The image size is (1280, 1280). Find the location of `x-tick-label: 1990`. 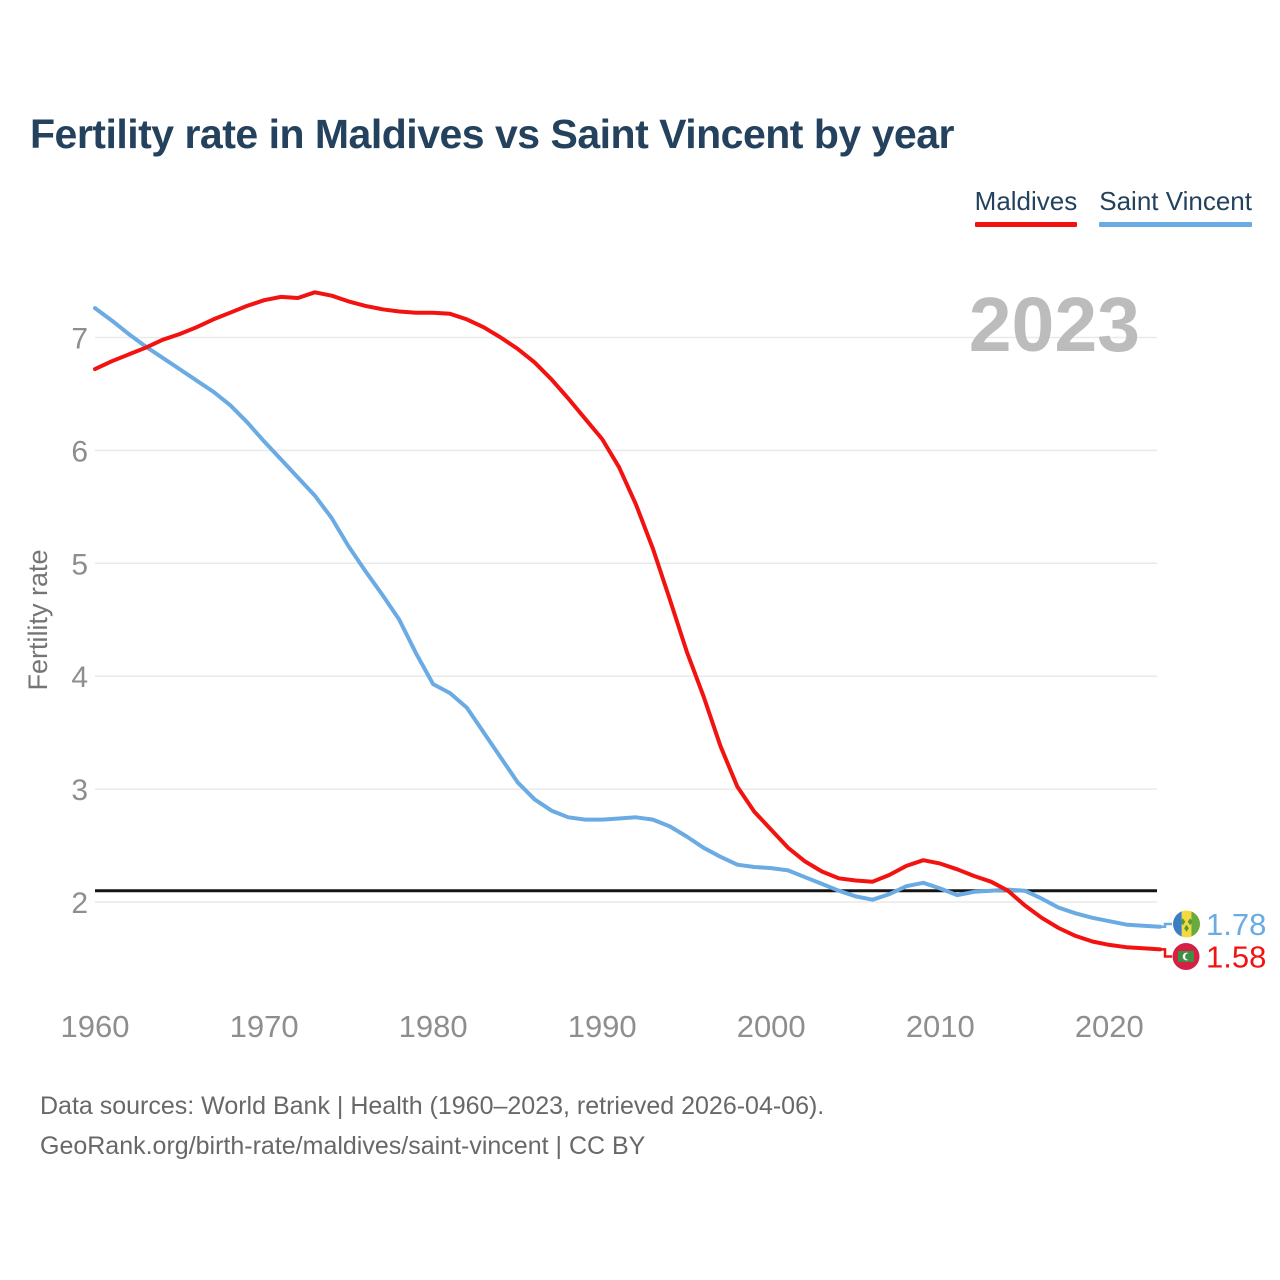

x-tick-label: 1990 is located at coordinates (602, 1026).